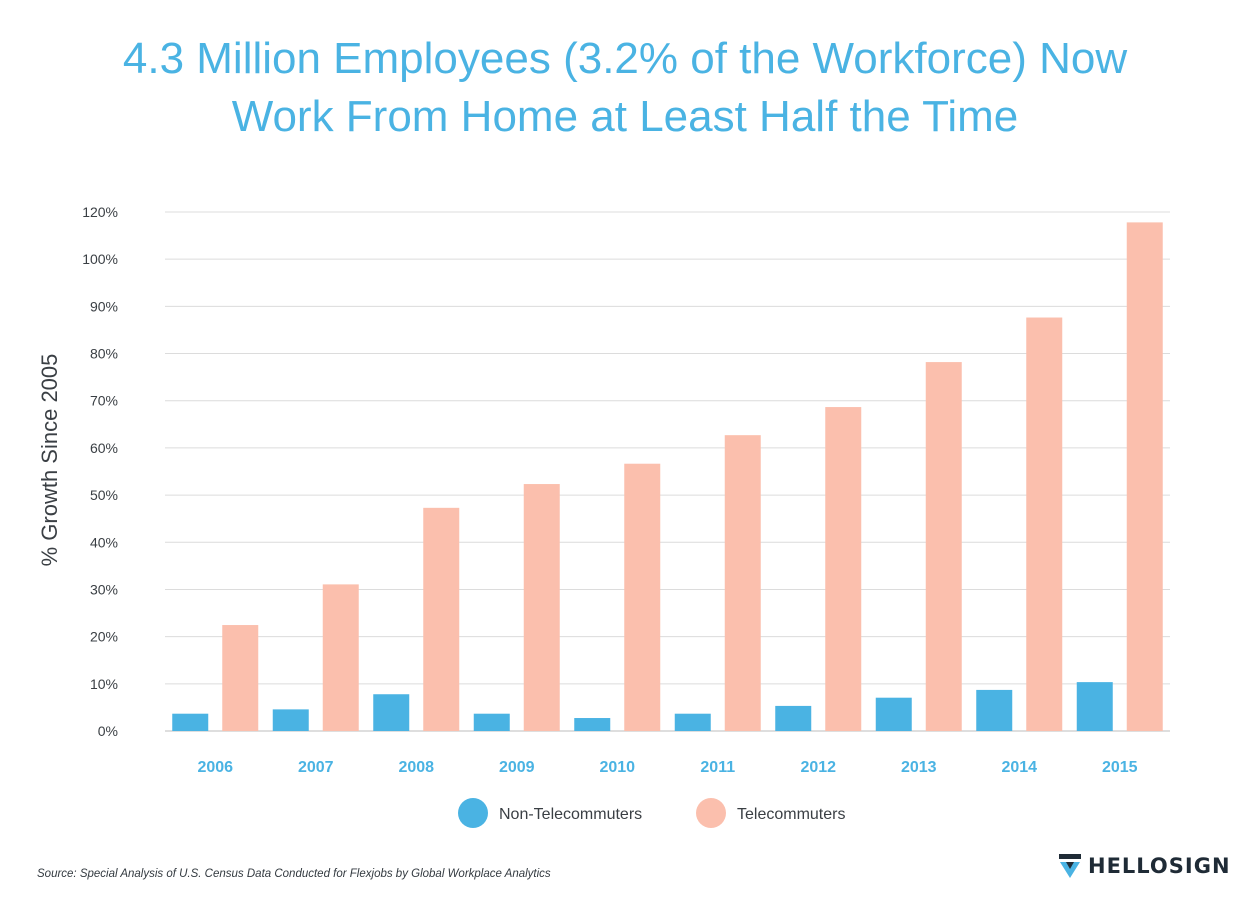 This screenshot has width=1250, height=905. I want to click on y-tick-label: 40%, so click(104, 542).